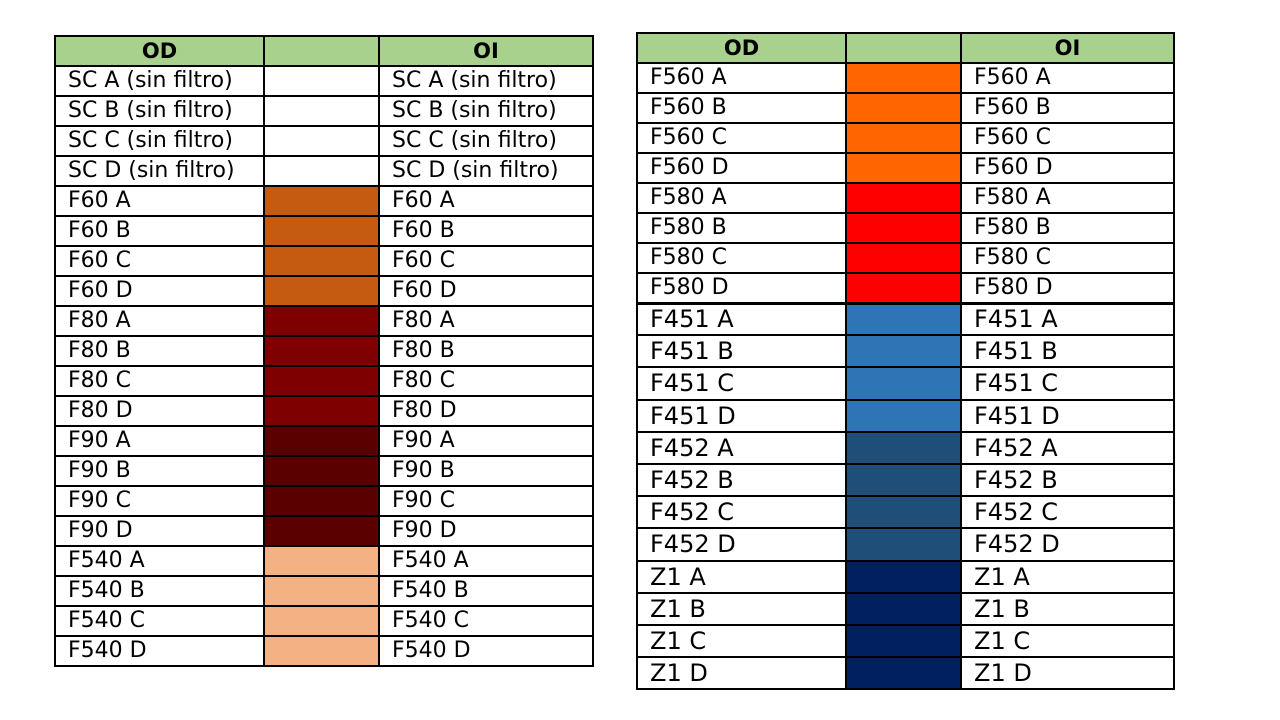 The width and height of the screenshot is (1280, 720). What do you see at coordinates (741, 48) in the screenshot?
I see `header-od: OD` at bounding box center [741, 48].